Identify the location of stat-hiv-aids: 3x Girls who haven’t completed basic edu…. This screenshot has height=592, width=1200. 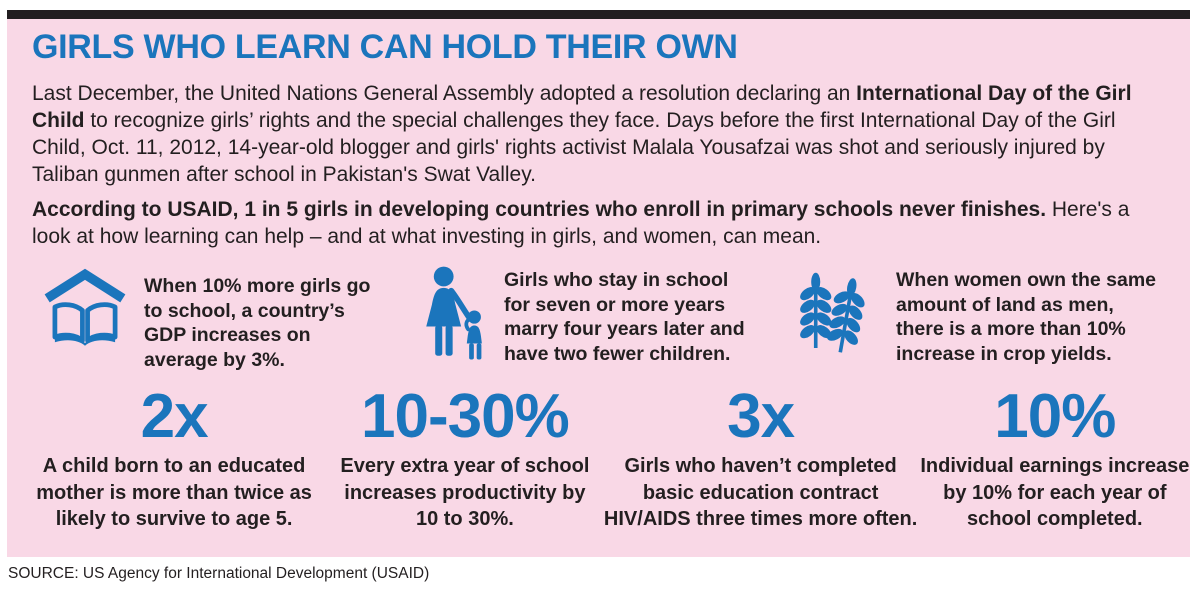
(761, 458).